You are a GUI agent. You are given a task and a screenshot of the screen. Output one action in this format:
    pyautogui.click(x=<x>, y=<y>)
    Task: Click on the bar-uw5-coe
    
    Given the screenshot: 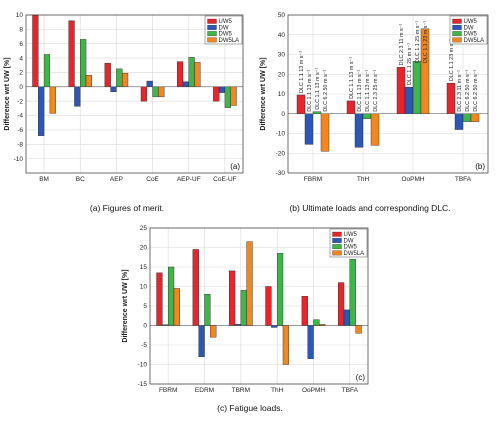 What is the action you would take?
    pyautogui.click(x=143, y=94)
    